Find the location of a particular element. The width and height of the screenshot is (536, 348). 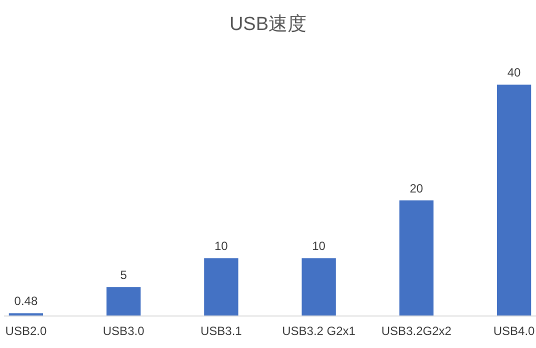

data-label: 5 is located at coordinates (124, 275).